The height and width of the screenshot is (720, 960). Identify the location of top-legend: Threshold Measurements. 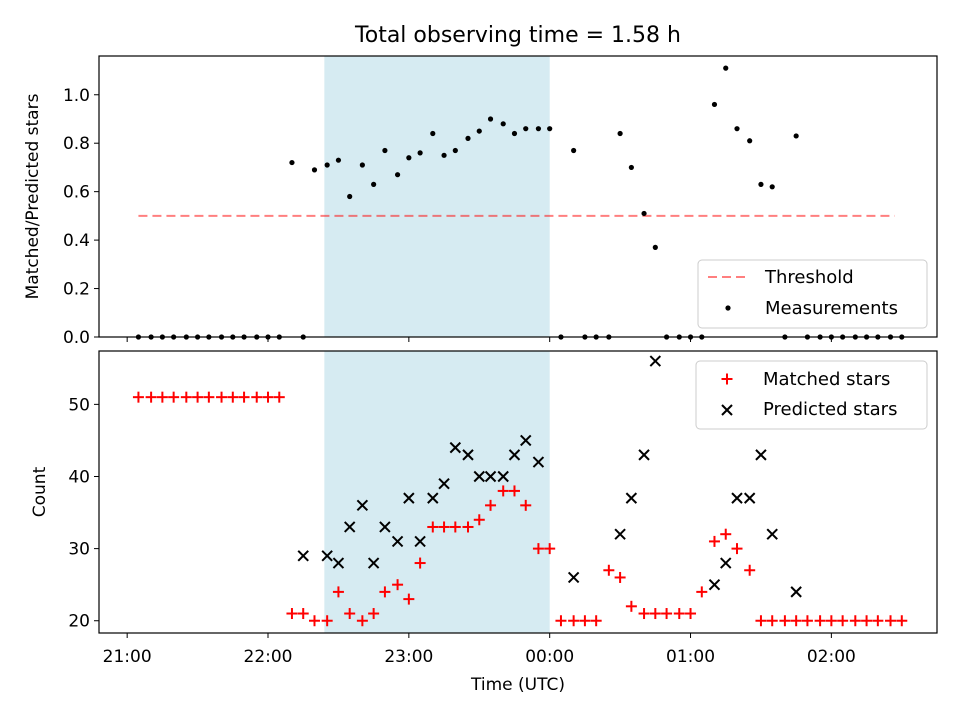
(812, 294).